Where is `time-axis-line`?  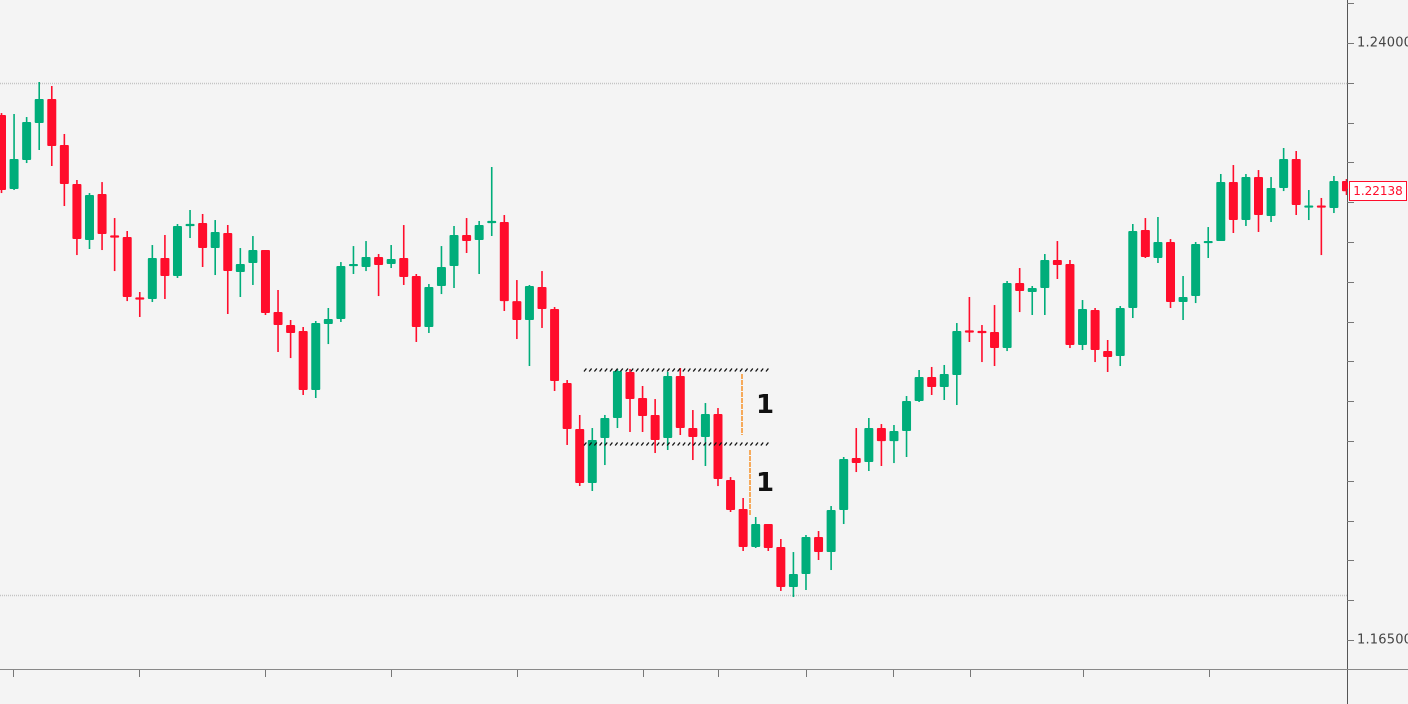 time-axis-line is located at coordinates (704, 669).